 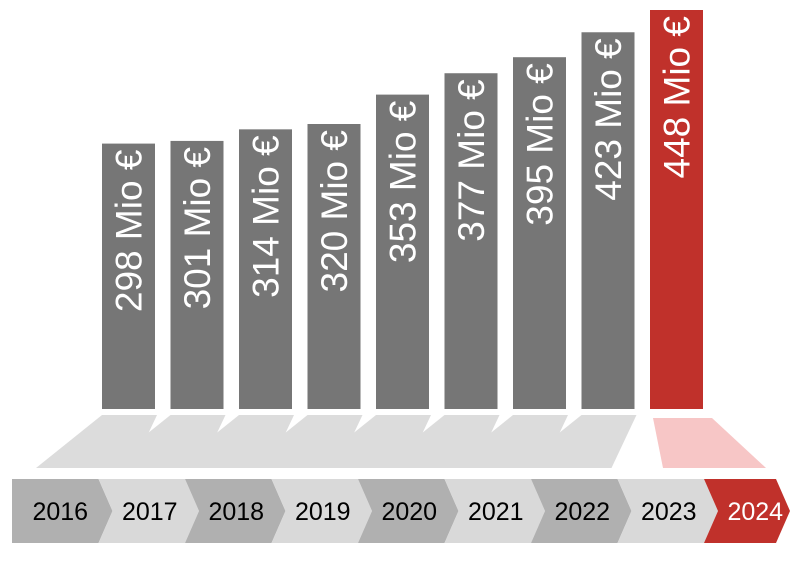 I want to click on timeline-segment-2019, so click(x=321, y=511).